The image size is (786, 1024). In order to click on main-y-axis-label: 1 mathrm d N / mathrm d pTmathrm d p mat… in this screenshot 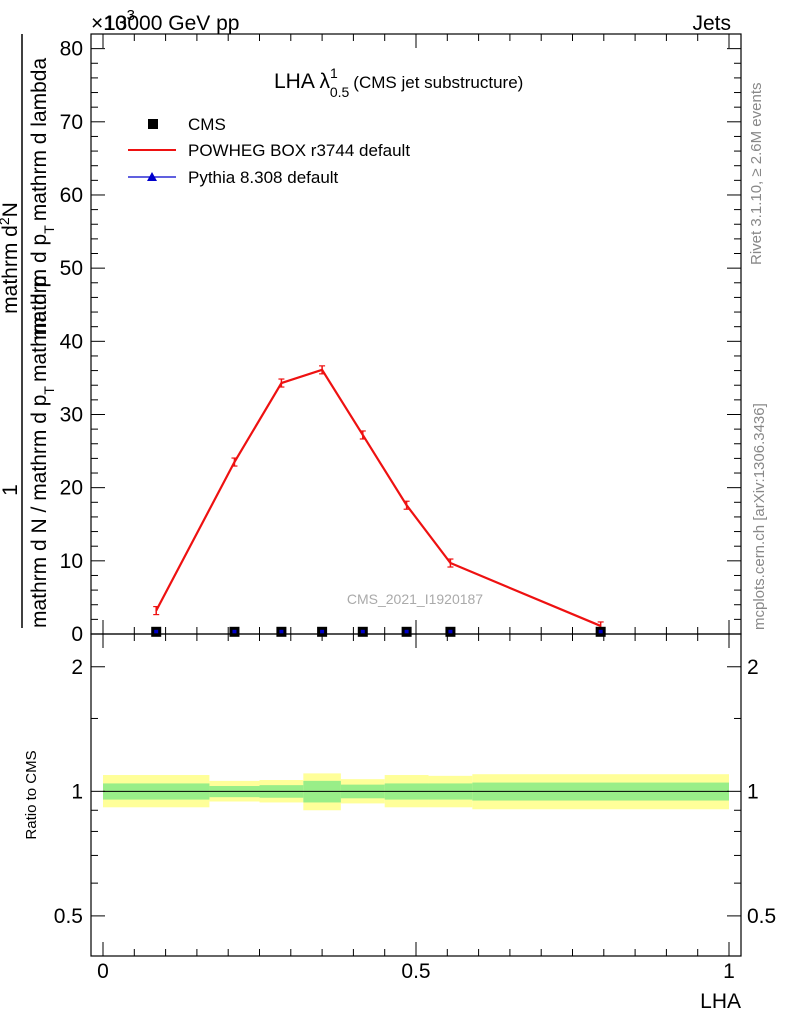, I will do `click(28, 331)`.